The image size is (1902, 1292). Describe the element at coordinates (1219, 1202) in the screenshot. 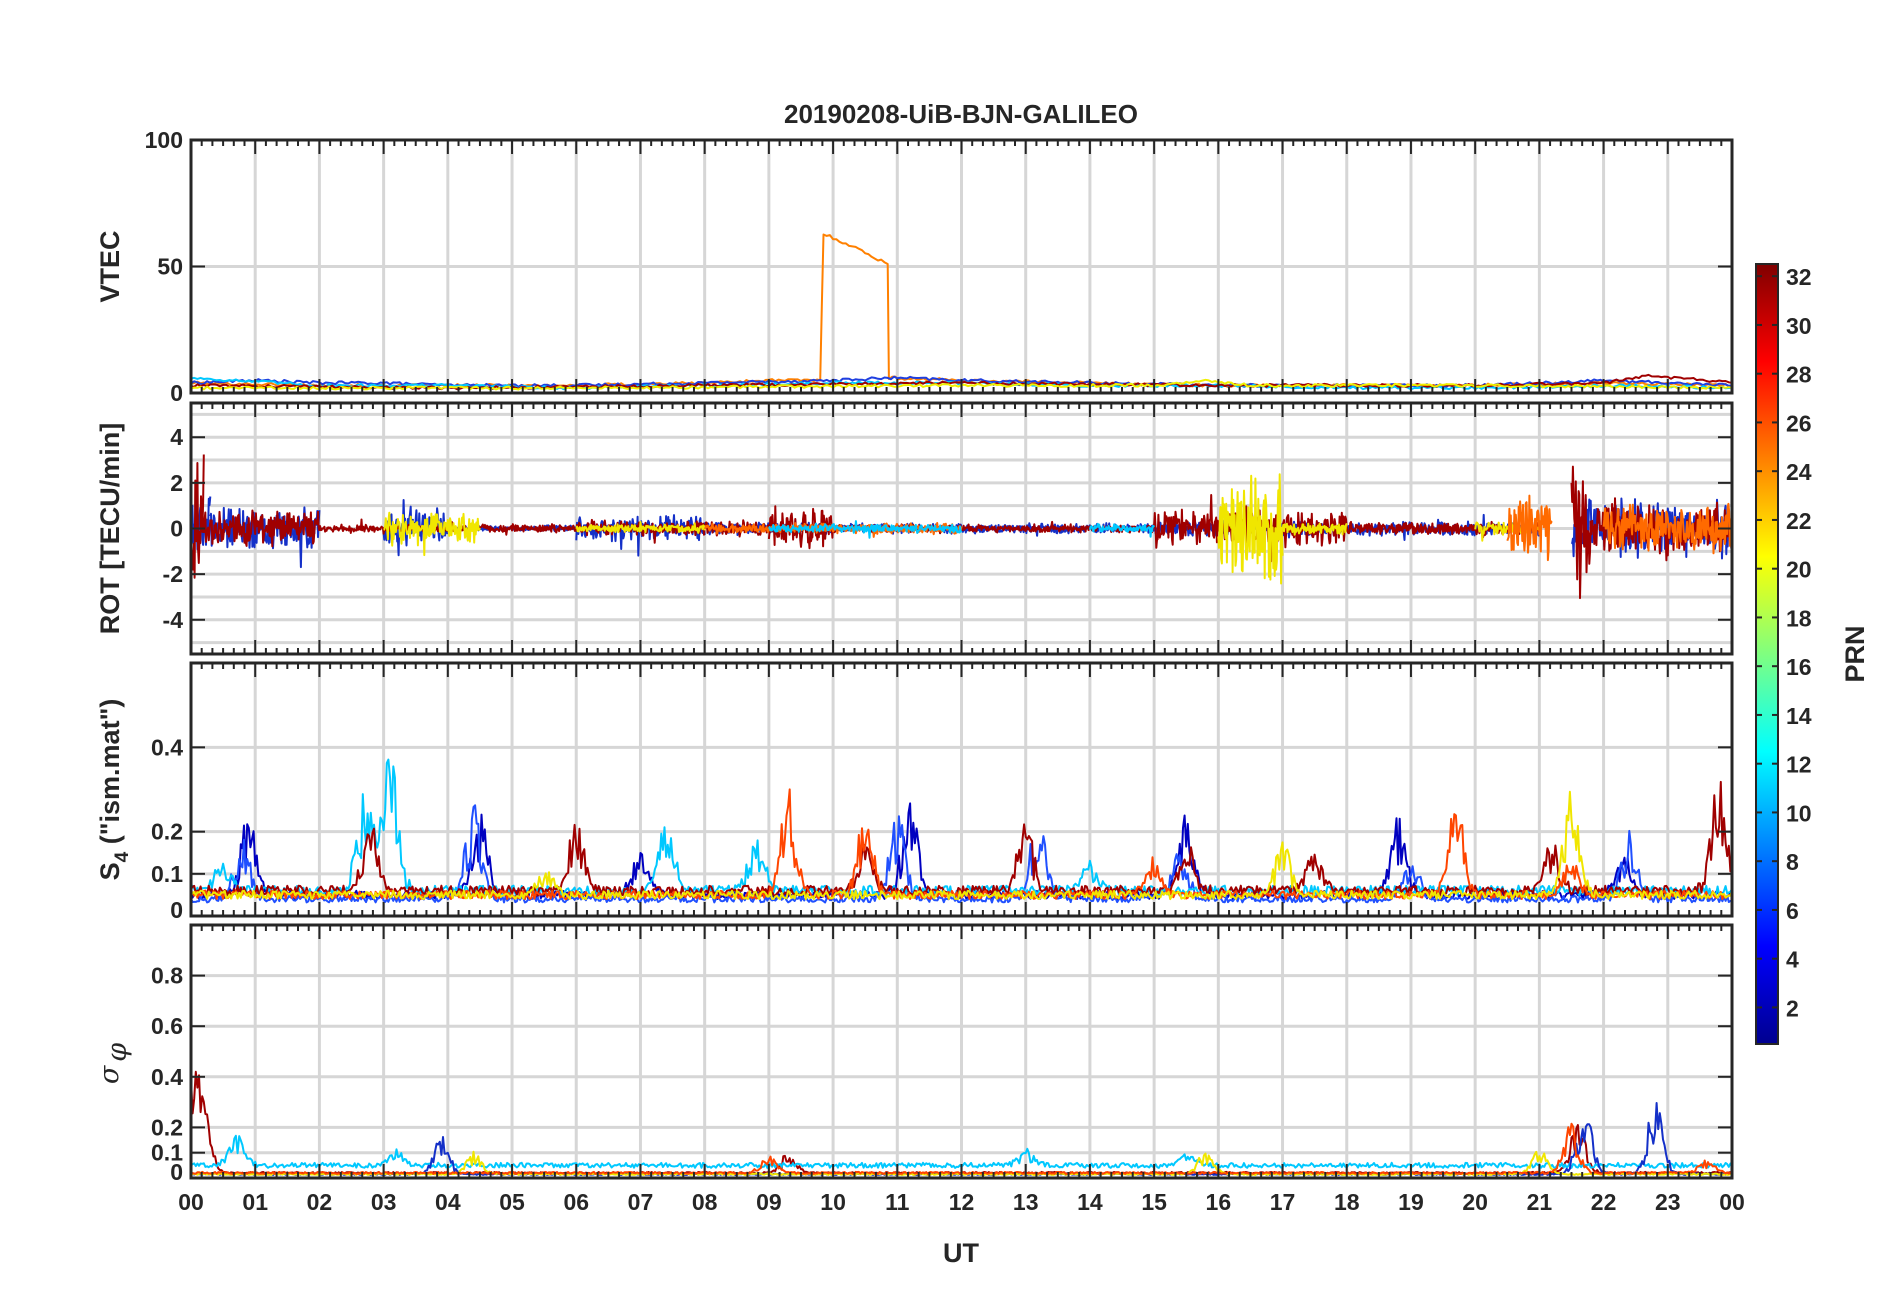

I see `x-tick-label: 16` at that location.